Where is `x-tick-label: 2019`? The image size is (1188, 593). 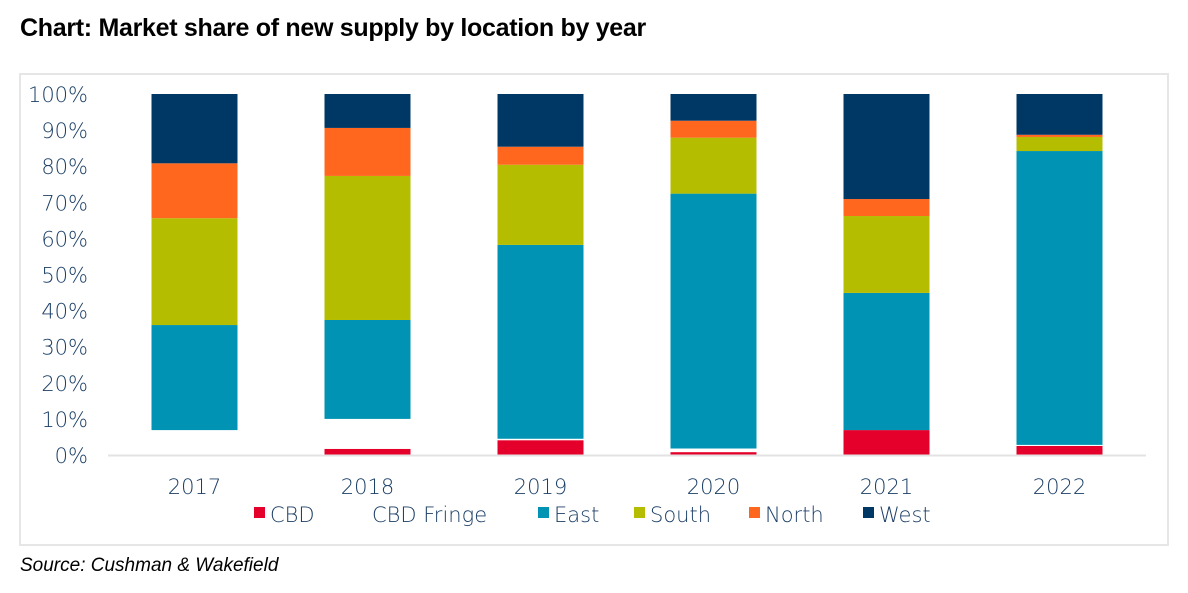 x-tick-label: 2019 is located at coordinates (540, 487).